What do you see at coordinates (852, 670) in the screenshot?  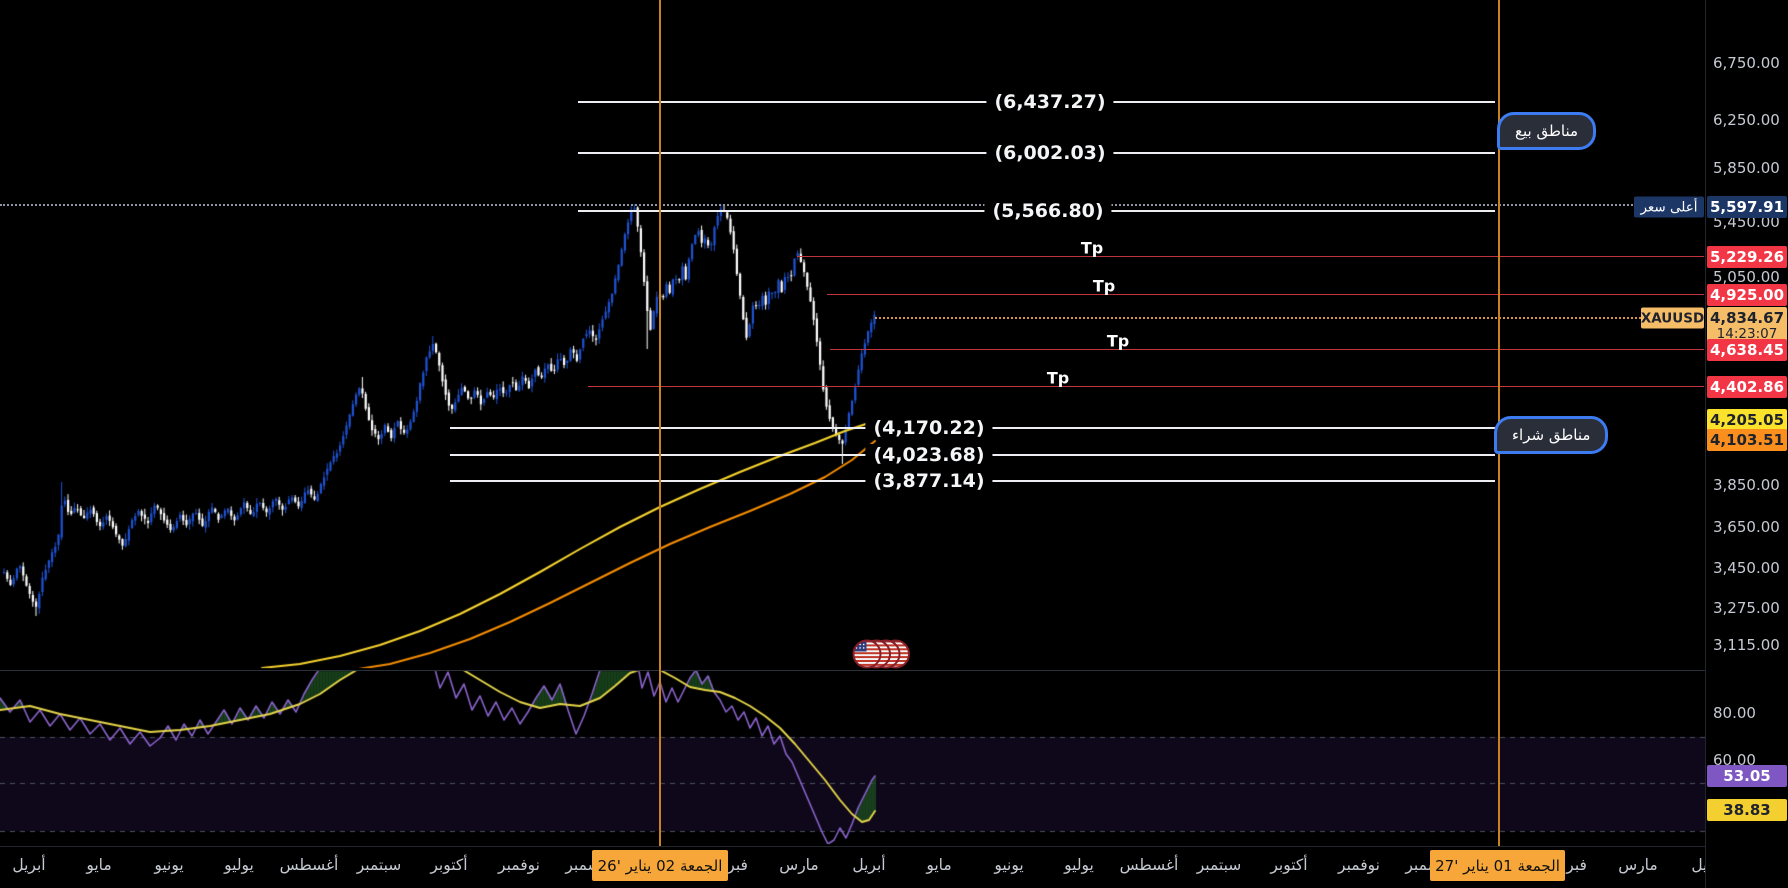 I see `pane-separator` at bounding box center [852, 670].